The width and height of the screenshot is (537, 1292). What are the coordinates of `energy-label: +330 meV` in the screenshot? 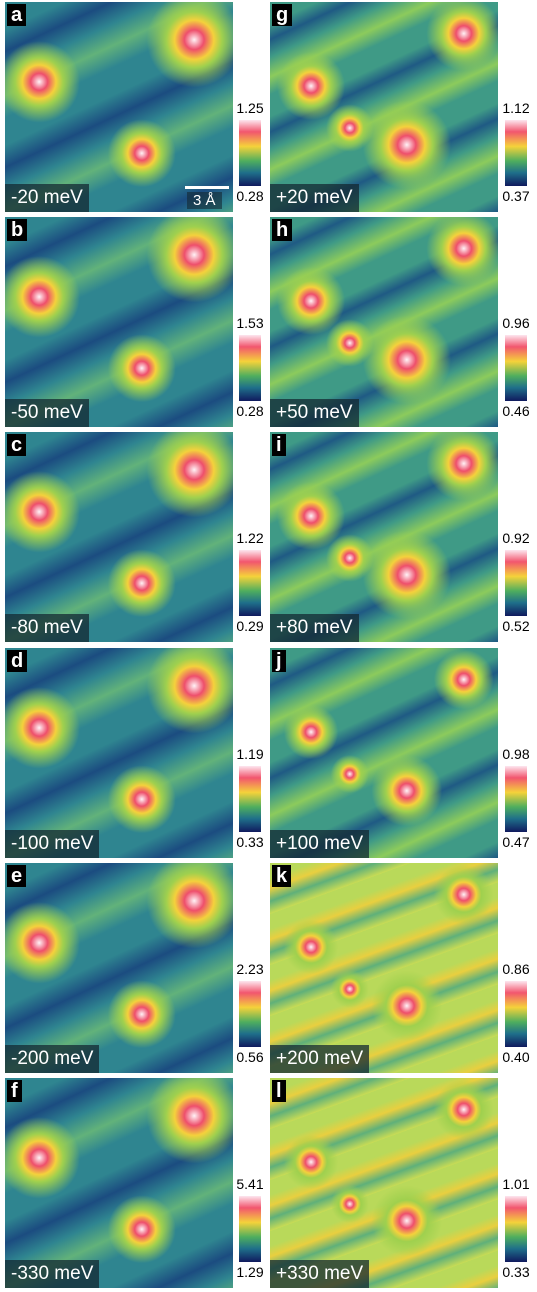 It's located at (320, 1274).